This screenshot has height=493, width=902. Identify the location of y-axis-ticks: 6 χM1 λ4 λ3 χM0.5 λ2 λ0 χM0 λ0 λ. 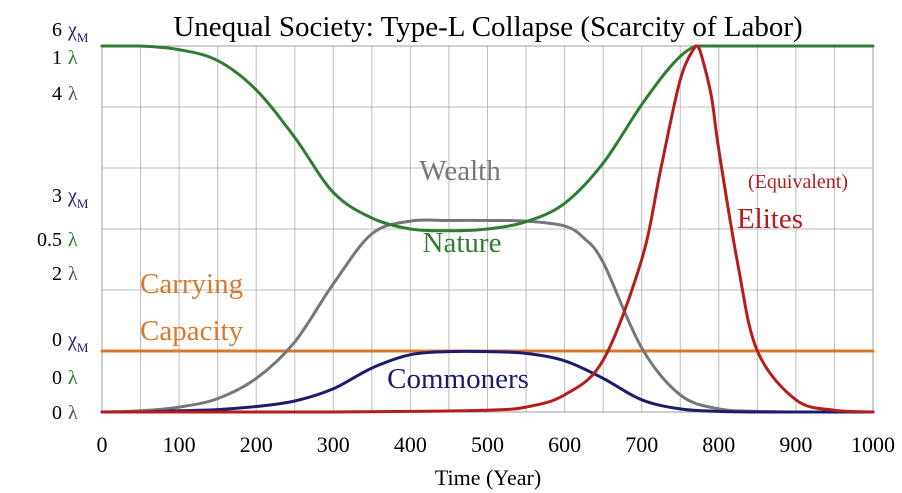
(63, 221).